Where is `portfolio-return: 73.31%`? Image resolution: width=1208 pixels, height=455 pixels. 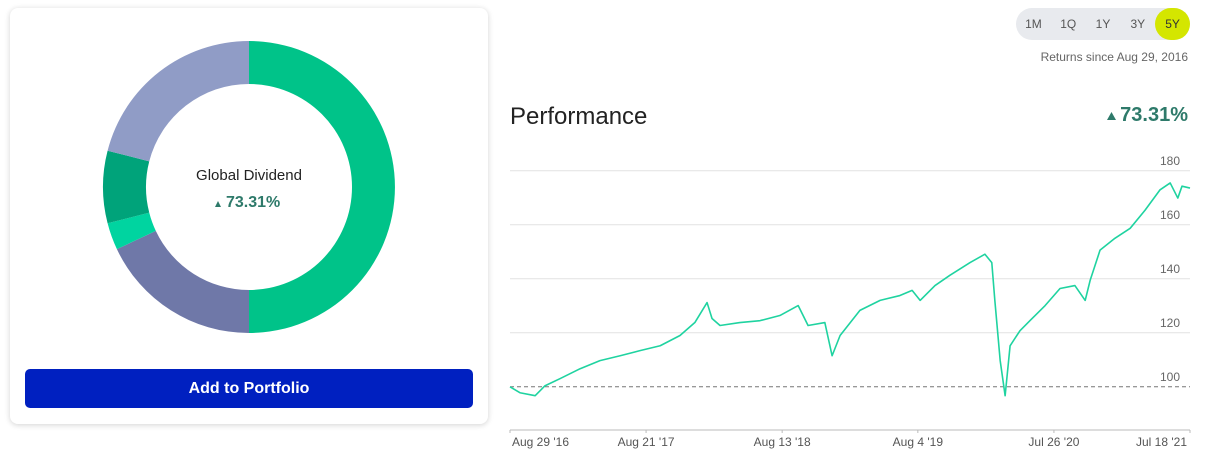 portfolio-return: 73.31% is located at coordinates (253, 202).